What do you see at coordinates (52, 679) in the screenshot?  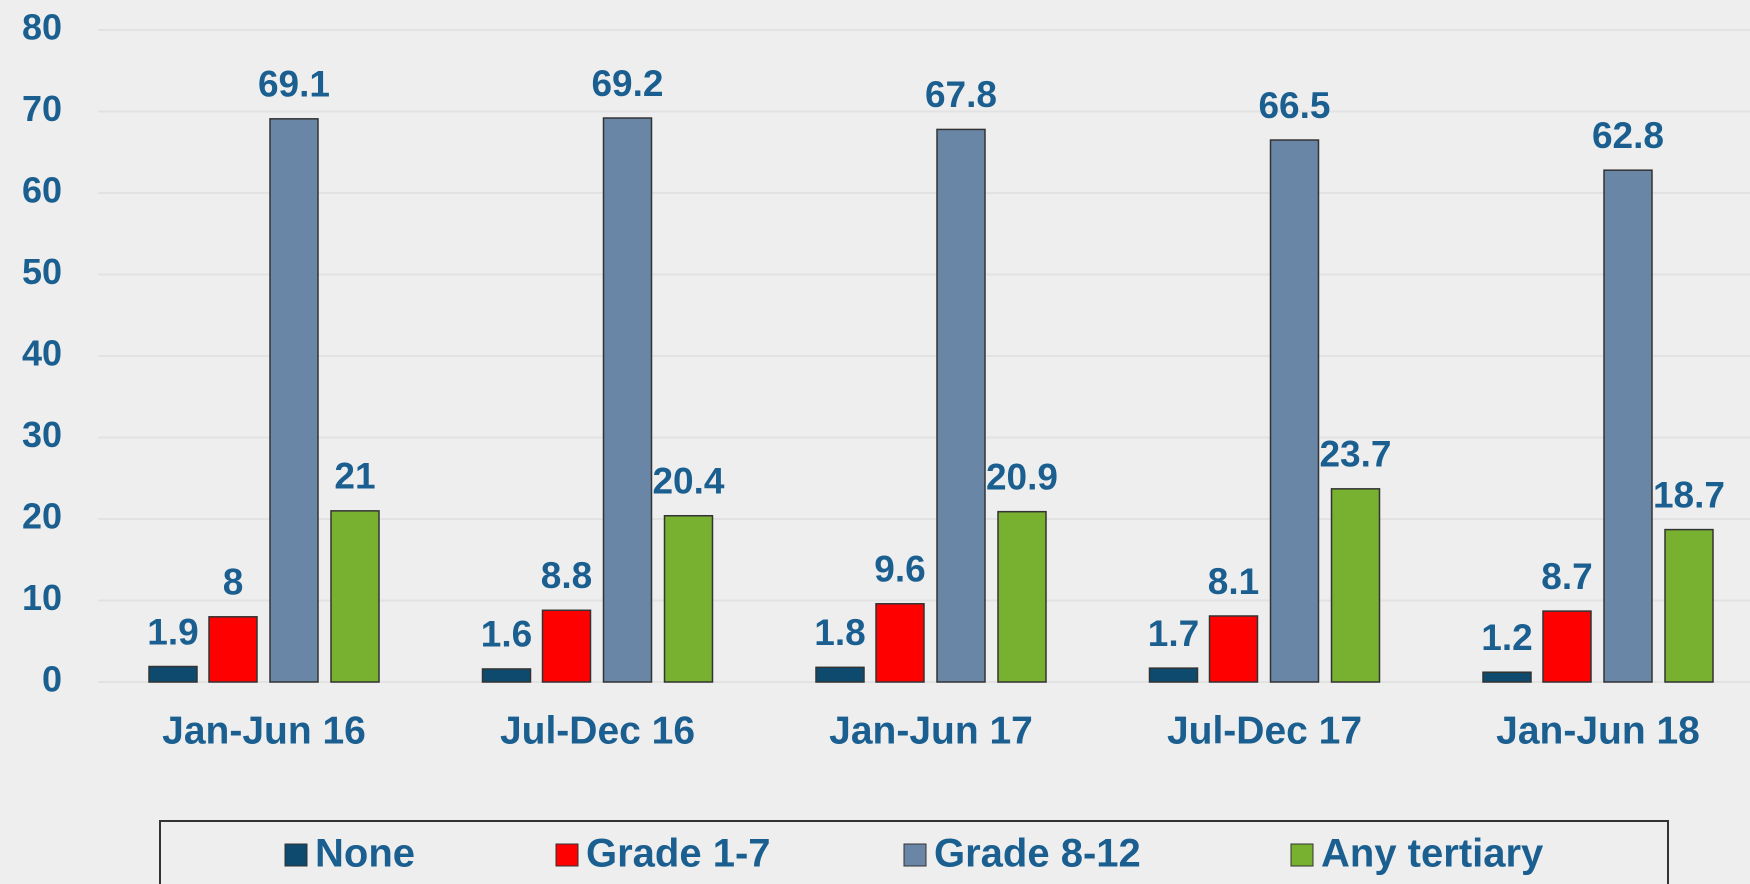 I see `y-tick-label: 0` at bounding box center [52, 679].